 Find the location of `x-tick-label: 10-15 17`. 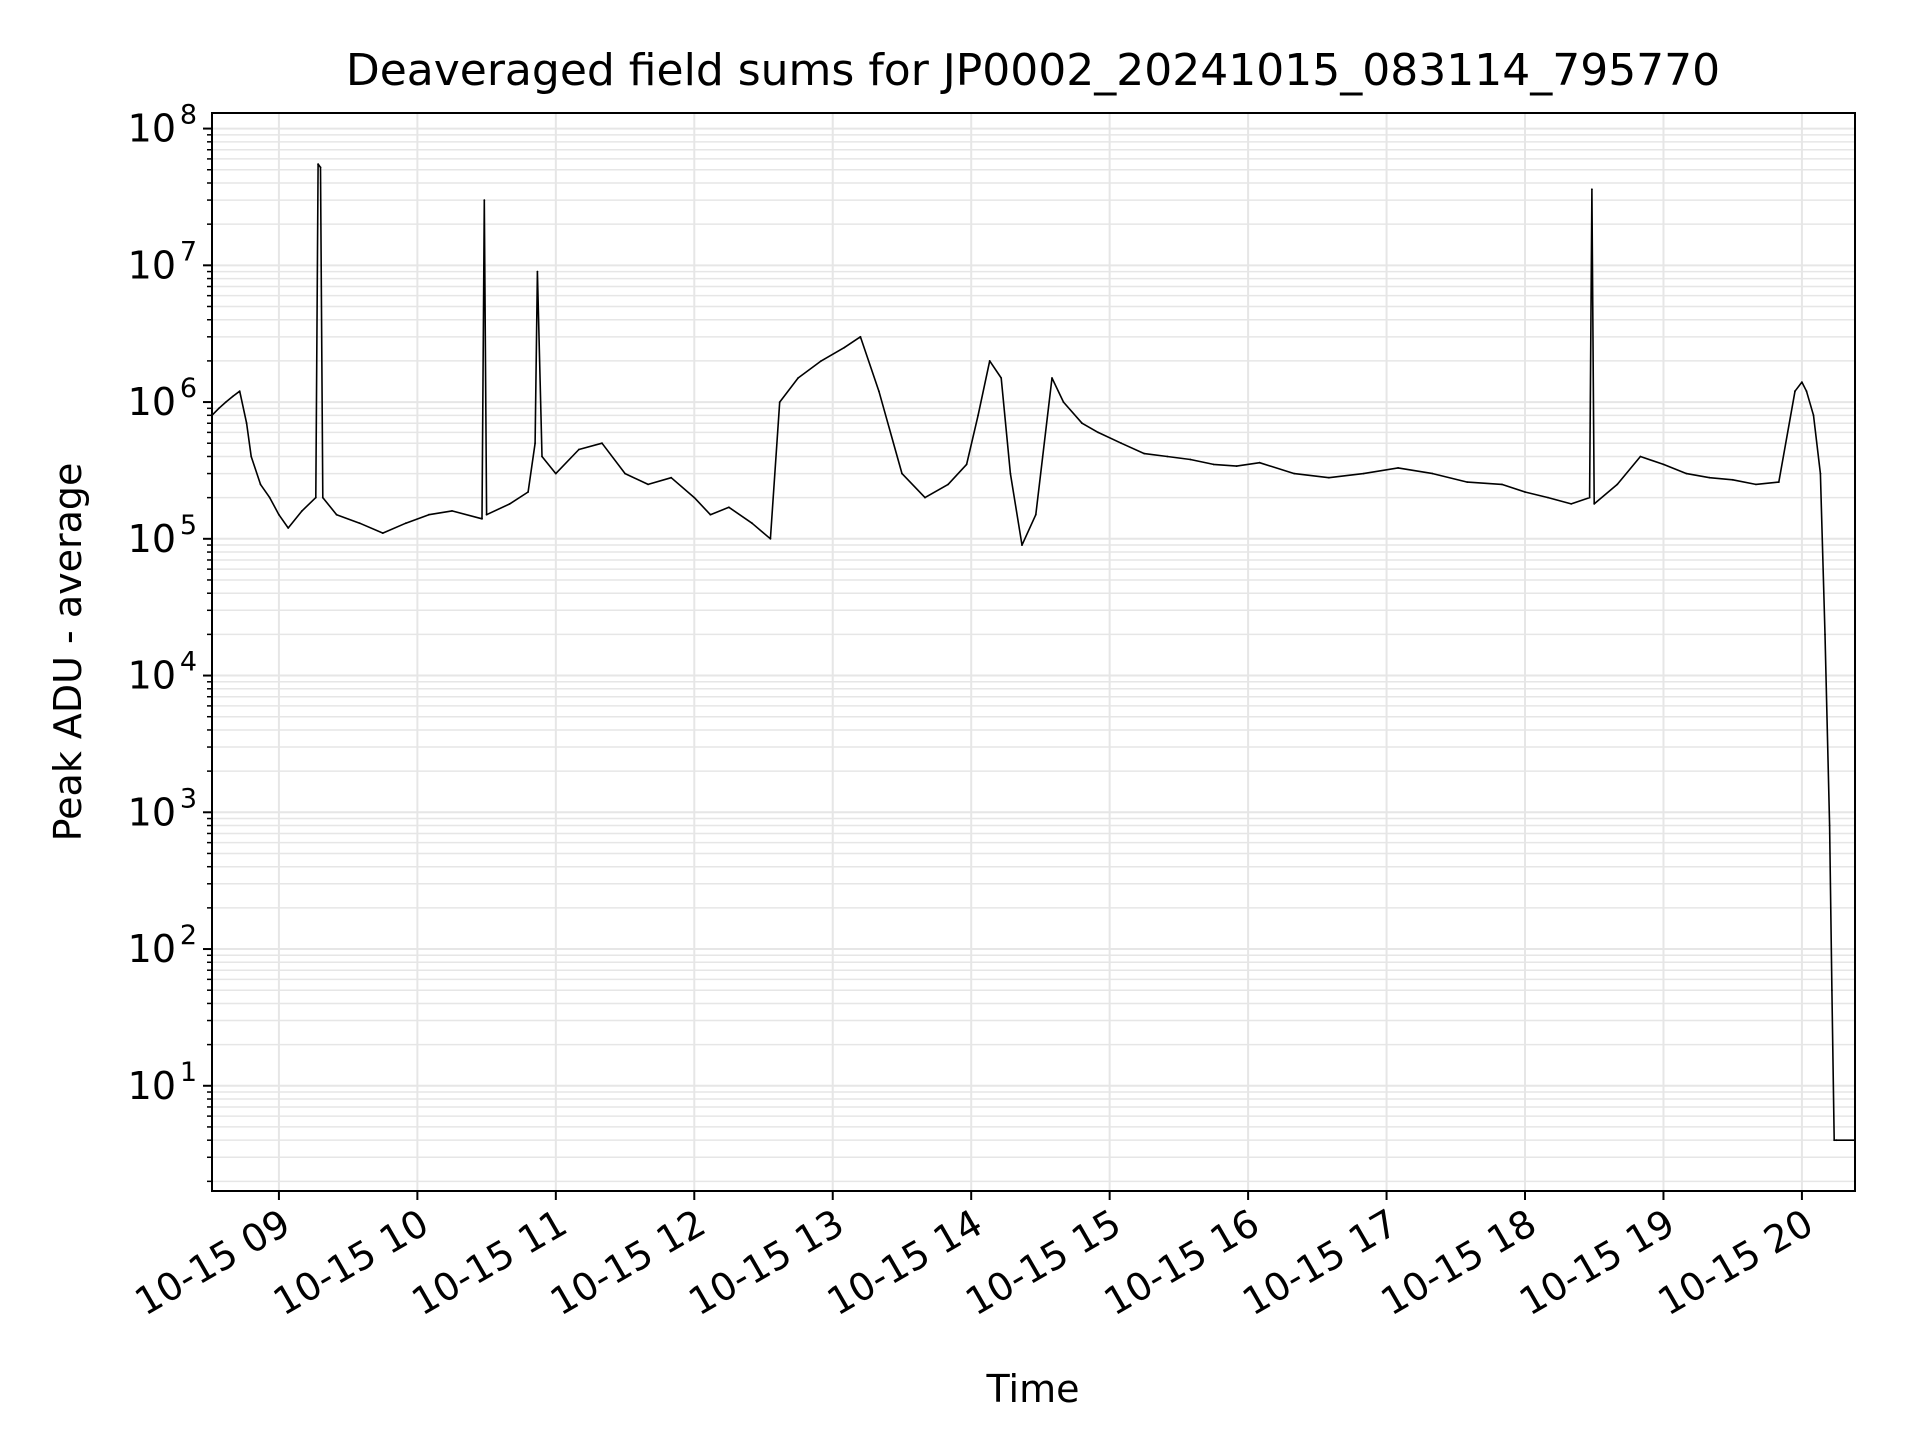

x-tick-label: 10-15 17 is located at coordinates (1320, 1263).